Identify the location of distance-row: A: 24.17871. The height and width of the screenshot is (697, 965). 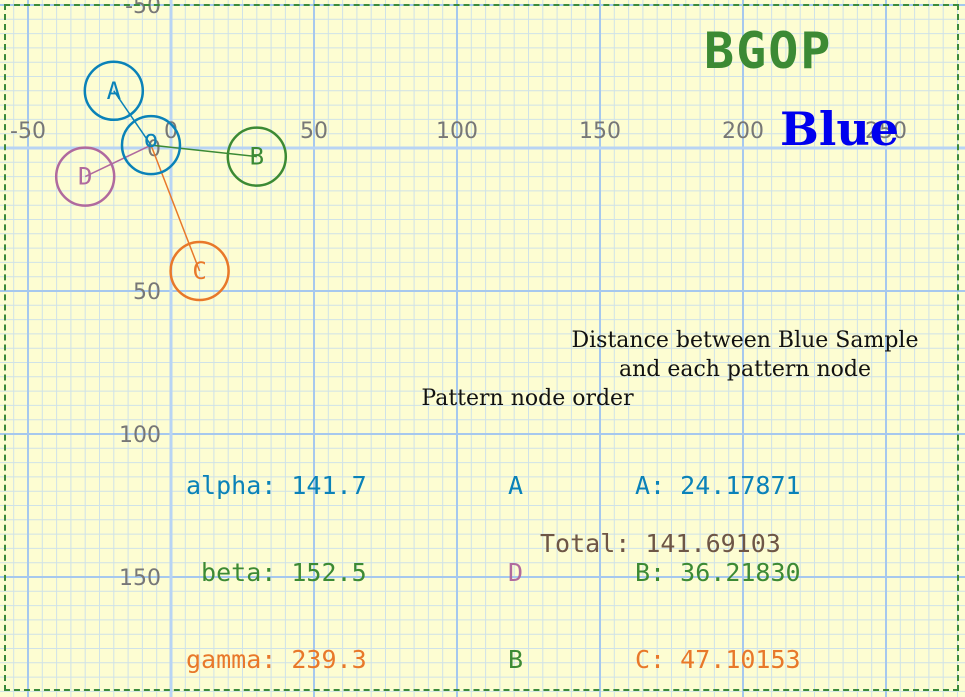
(718, 485).